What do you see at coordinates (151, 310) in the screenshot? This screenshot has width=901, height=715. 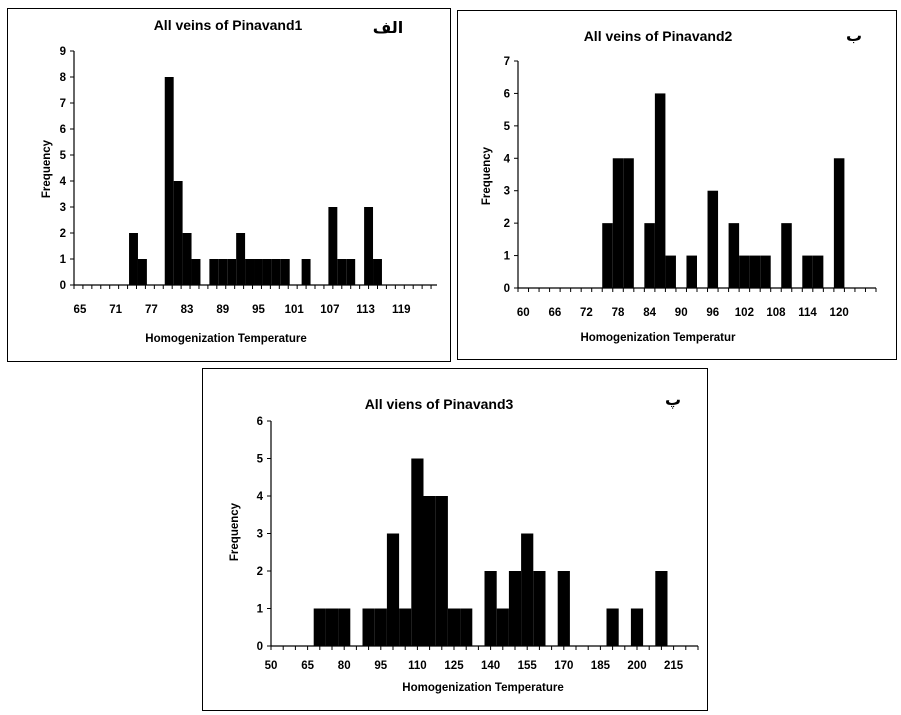 I see `x-tick-label: 77` at bounding box center [151, 310].